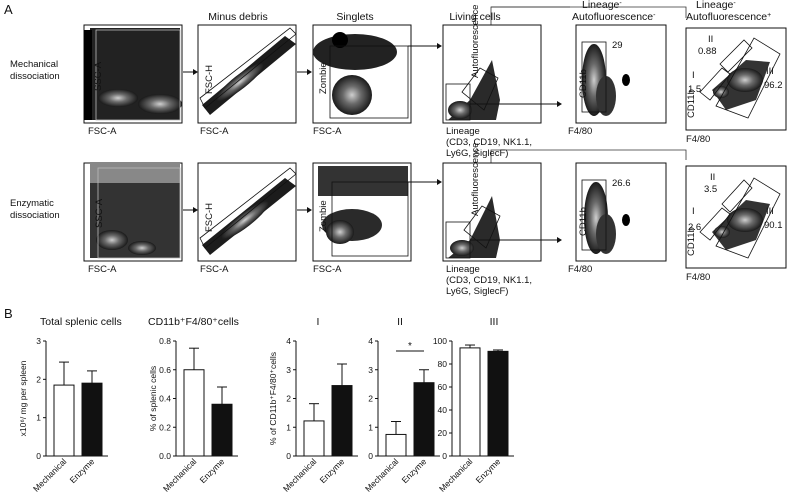  Describe the element at coordinates (475, 179) in the screenshot. I see `axis-af-2: Autofluorescence` at that location.